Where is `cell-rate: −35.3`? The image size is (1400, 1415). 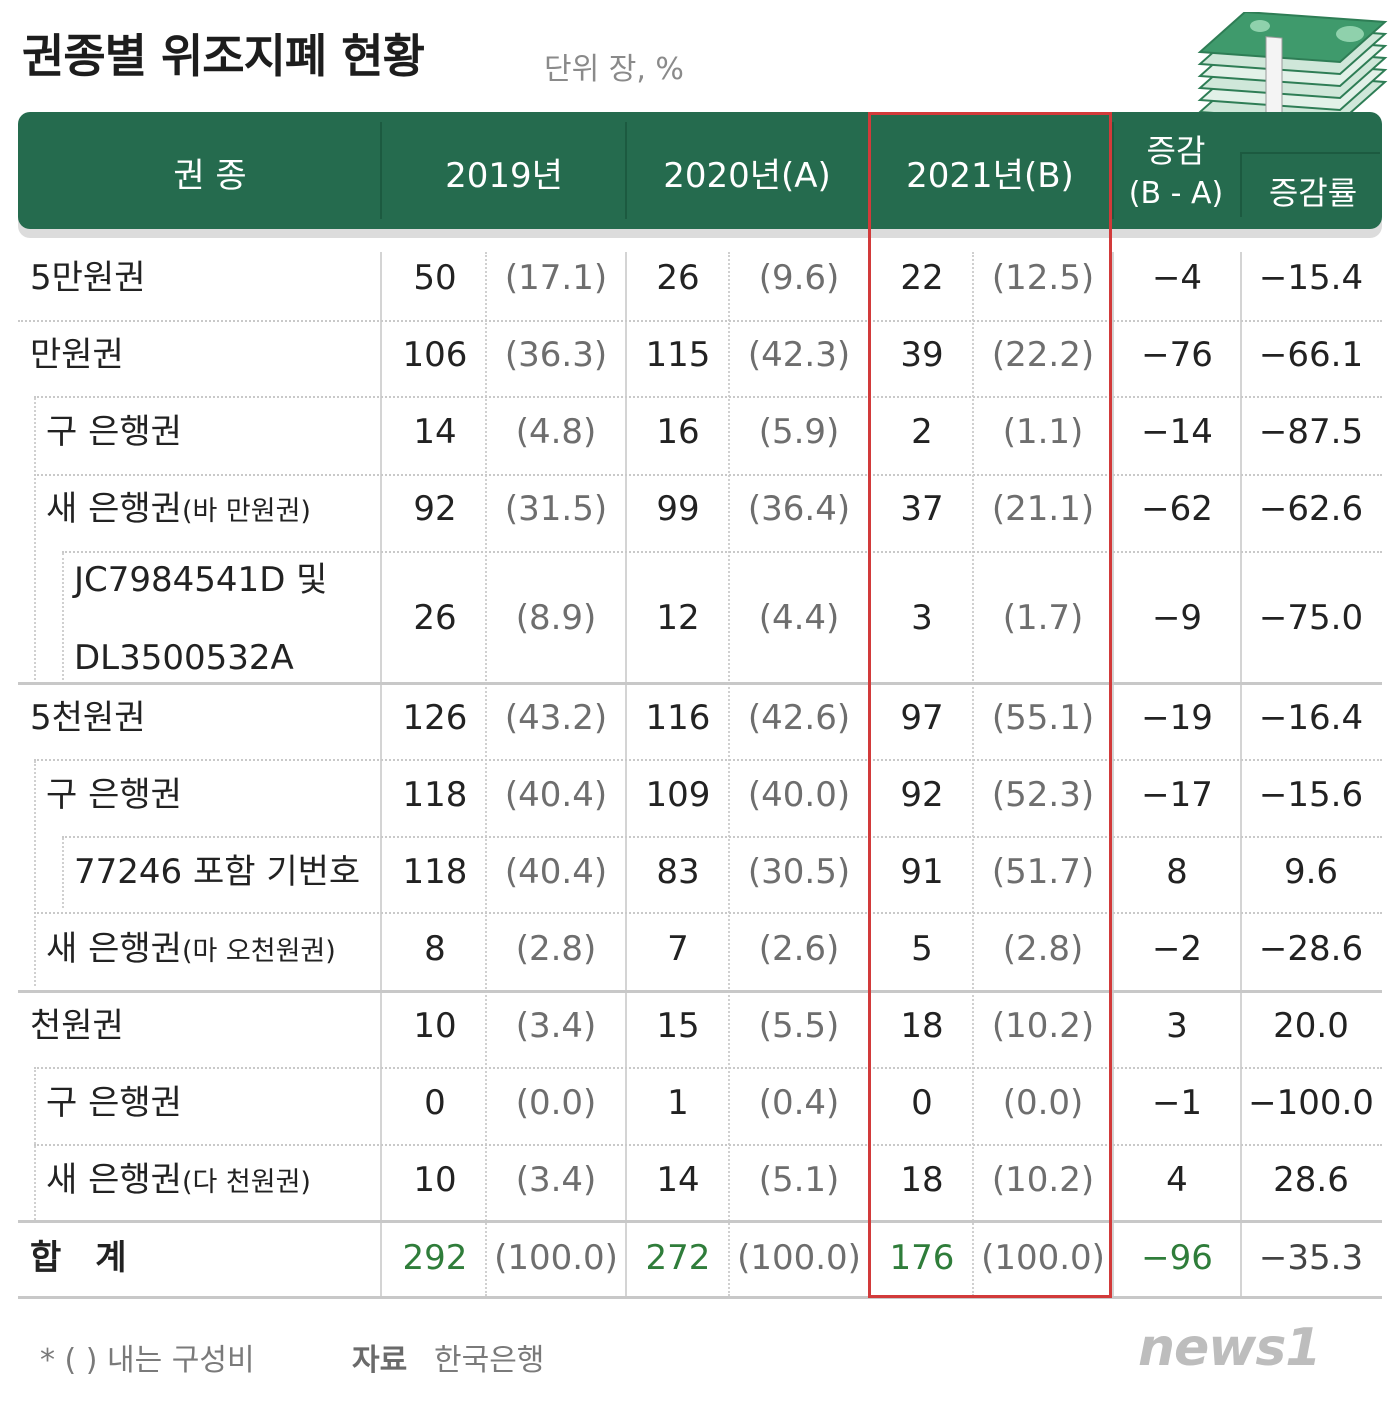
cell-rate: −35.3 is located at coordinates (1311, 1258).